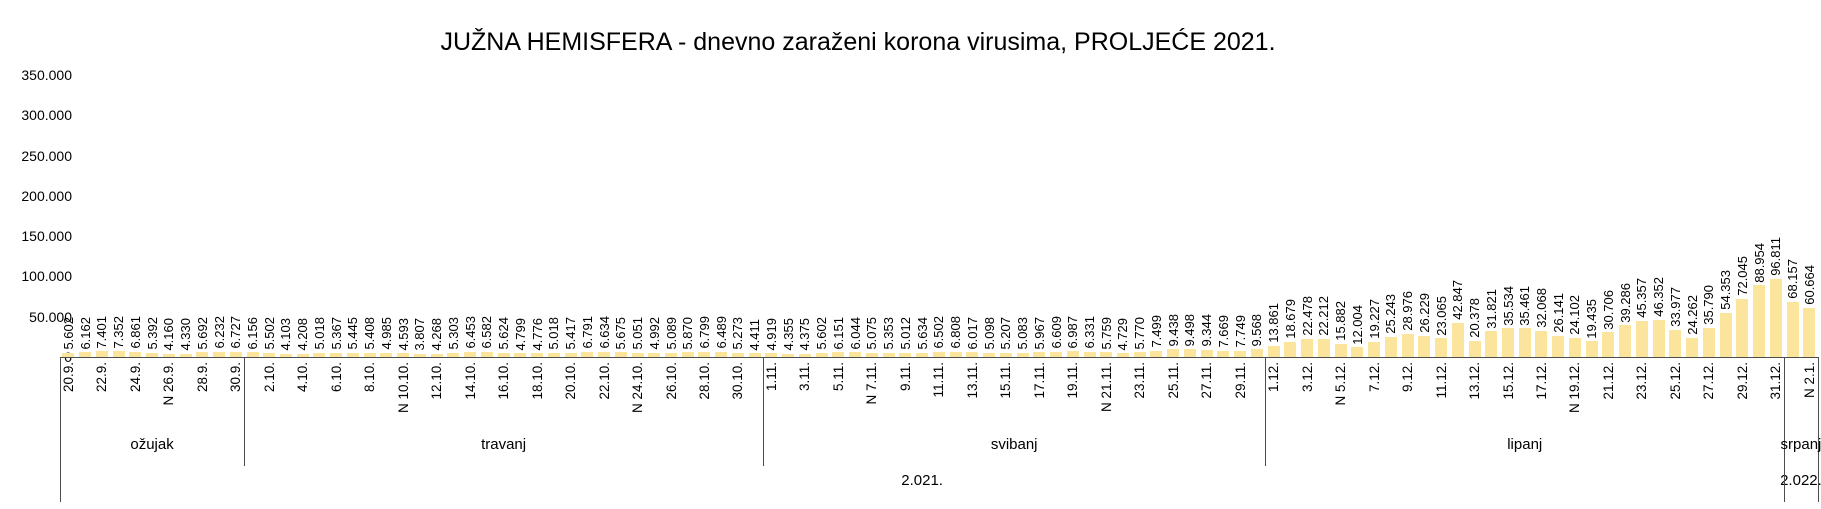  Describe the element at coordinates (1223, 331) in the screenshot. I see `bar-value-label: 7.669` at that location.